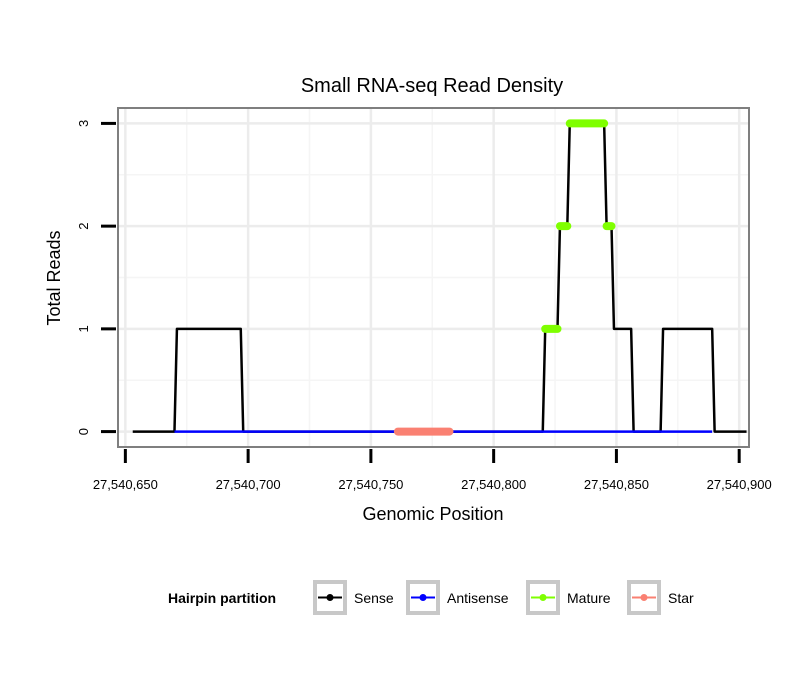 The image size is (810, 690). Describe the element at coordinates (432, 514) in the screenshot. I see `x-axis-title: Genomic Position` at that location.